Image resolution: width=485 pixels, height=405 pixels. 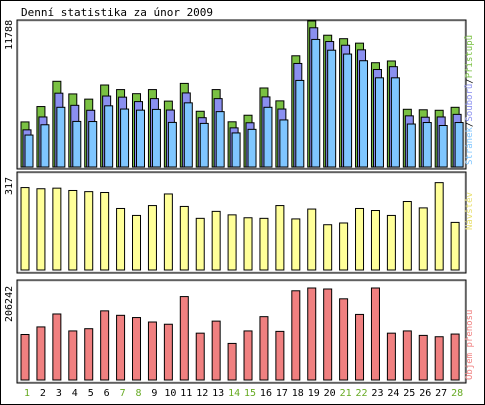 I want to click on day-label: 17, so click(x=282, y=393).